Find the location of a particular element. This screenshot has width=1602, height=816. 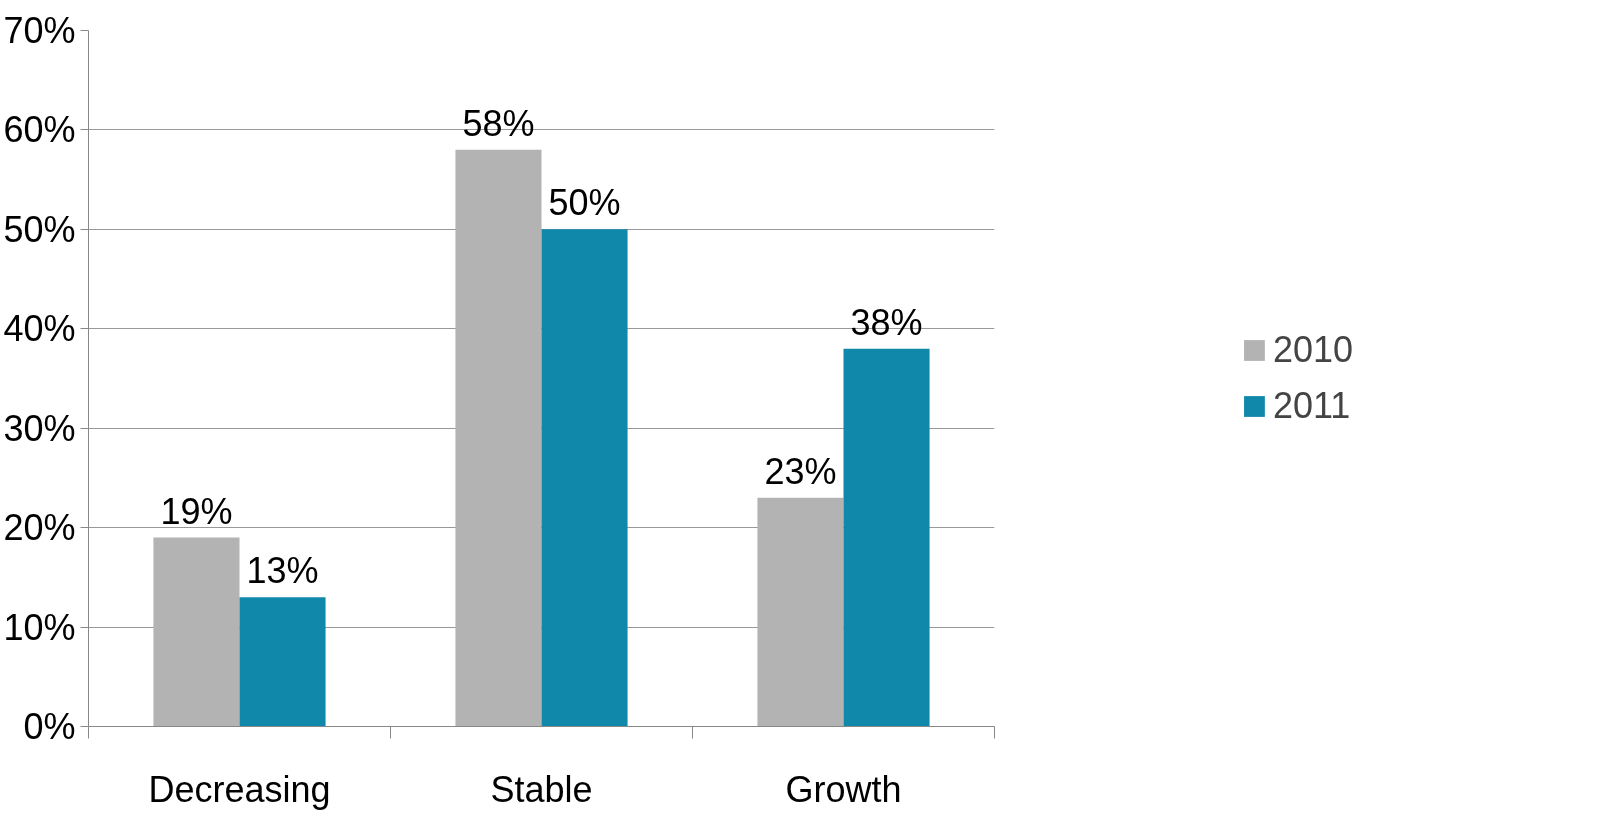

text: 19% is located at coordinates (196, 511).